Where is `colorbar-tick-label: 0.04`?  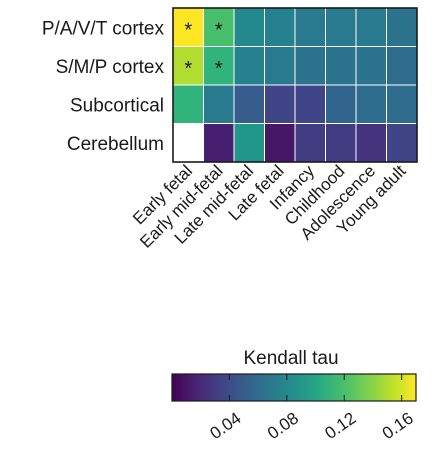 colorbar-tick-label: 0.04 is located at coordinates (226, 426).